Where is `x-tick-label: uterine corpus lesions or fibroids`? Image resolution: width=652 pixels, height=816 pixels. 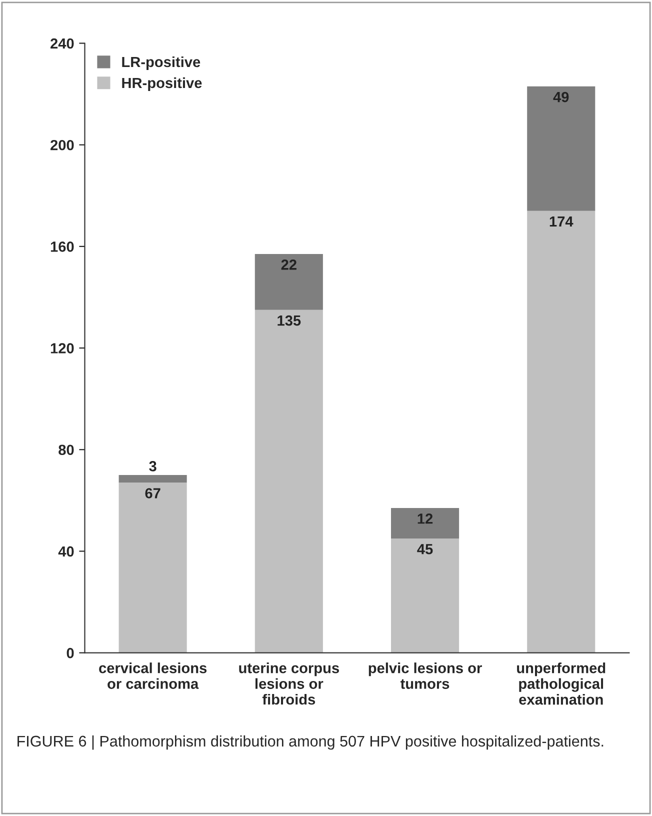 x-tick-label: uterine corpus lesions or fibroids is located at coordinates (289, 683).